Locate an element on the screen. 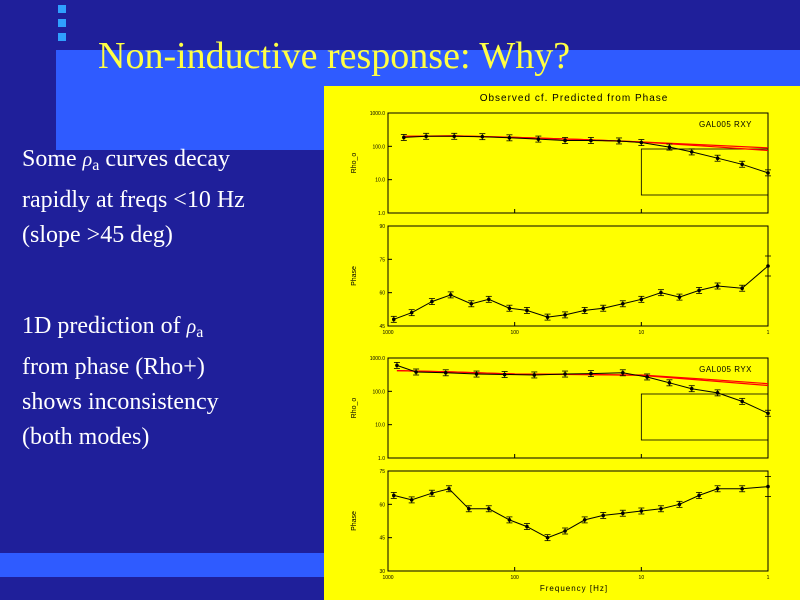  predicted-curve is located at coordinates (582, 378).